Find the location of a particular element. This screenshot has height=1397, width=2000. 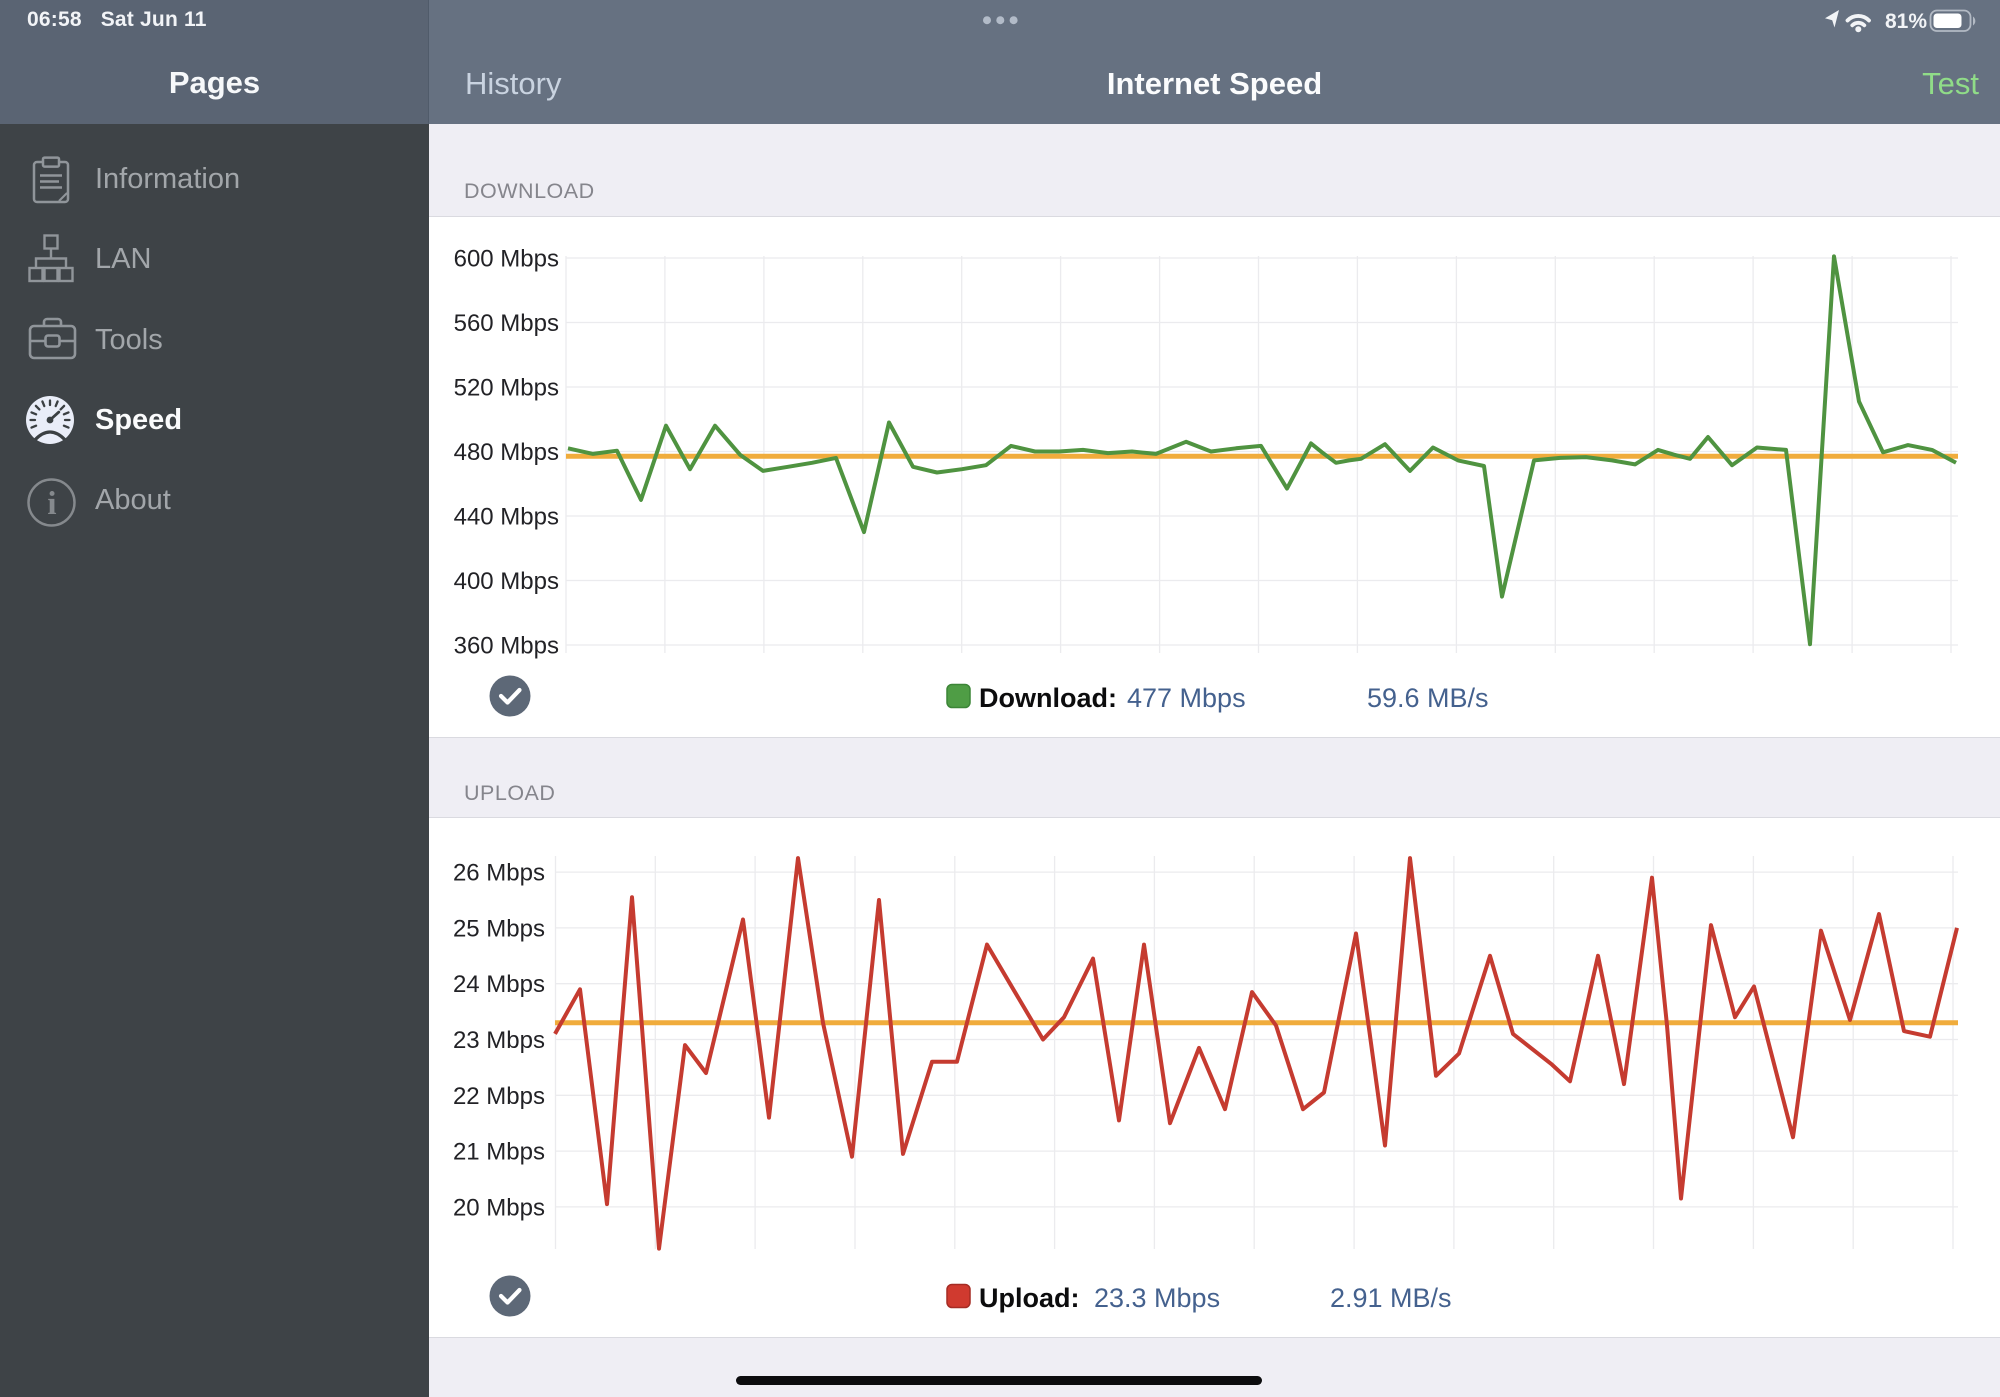

svg-text: 21 Mbps is located at coordinates (499, 1152).